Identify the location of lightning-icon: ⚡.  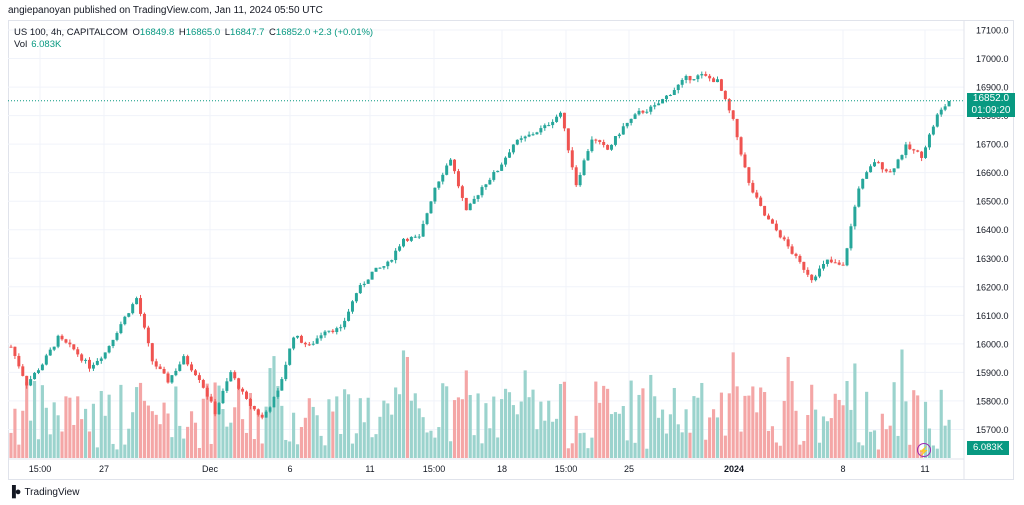
(924, 450).